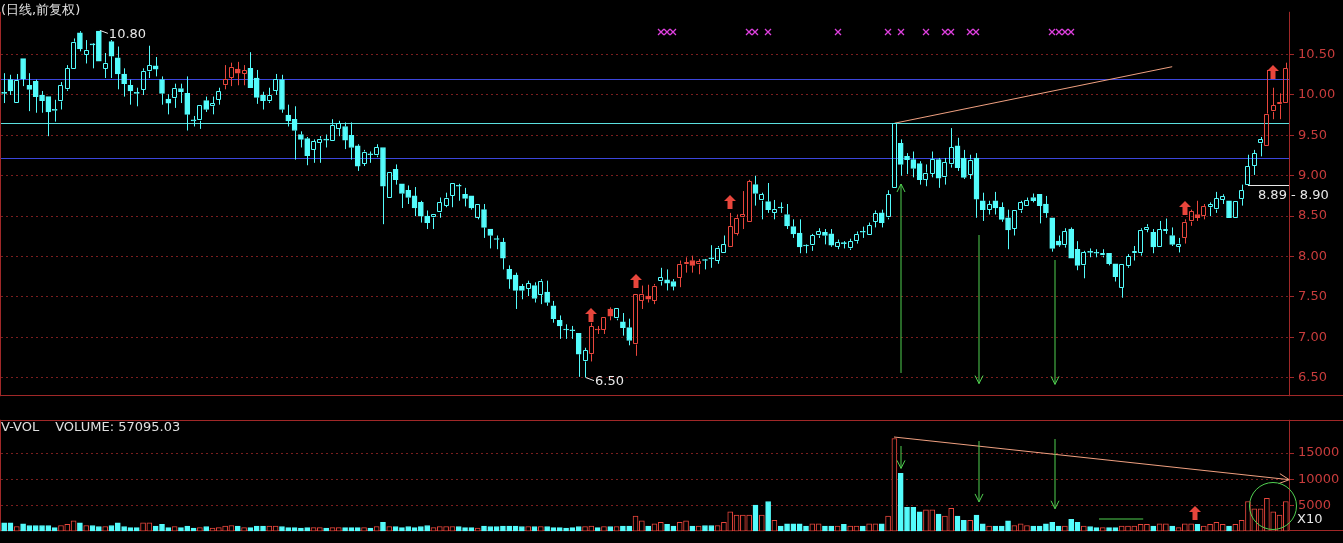 Image resolution: width=1343 pixels, height=543 pixels. I want to click on y-tick-label: 10.50, so click(1317, 53).